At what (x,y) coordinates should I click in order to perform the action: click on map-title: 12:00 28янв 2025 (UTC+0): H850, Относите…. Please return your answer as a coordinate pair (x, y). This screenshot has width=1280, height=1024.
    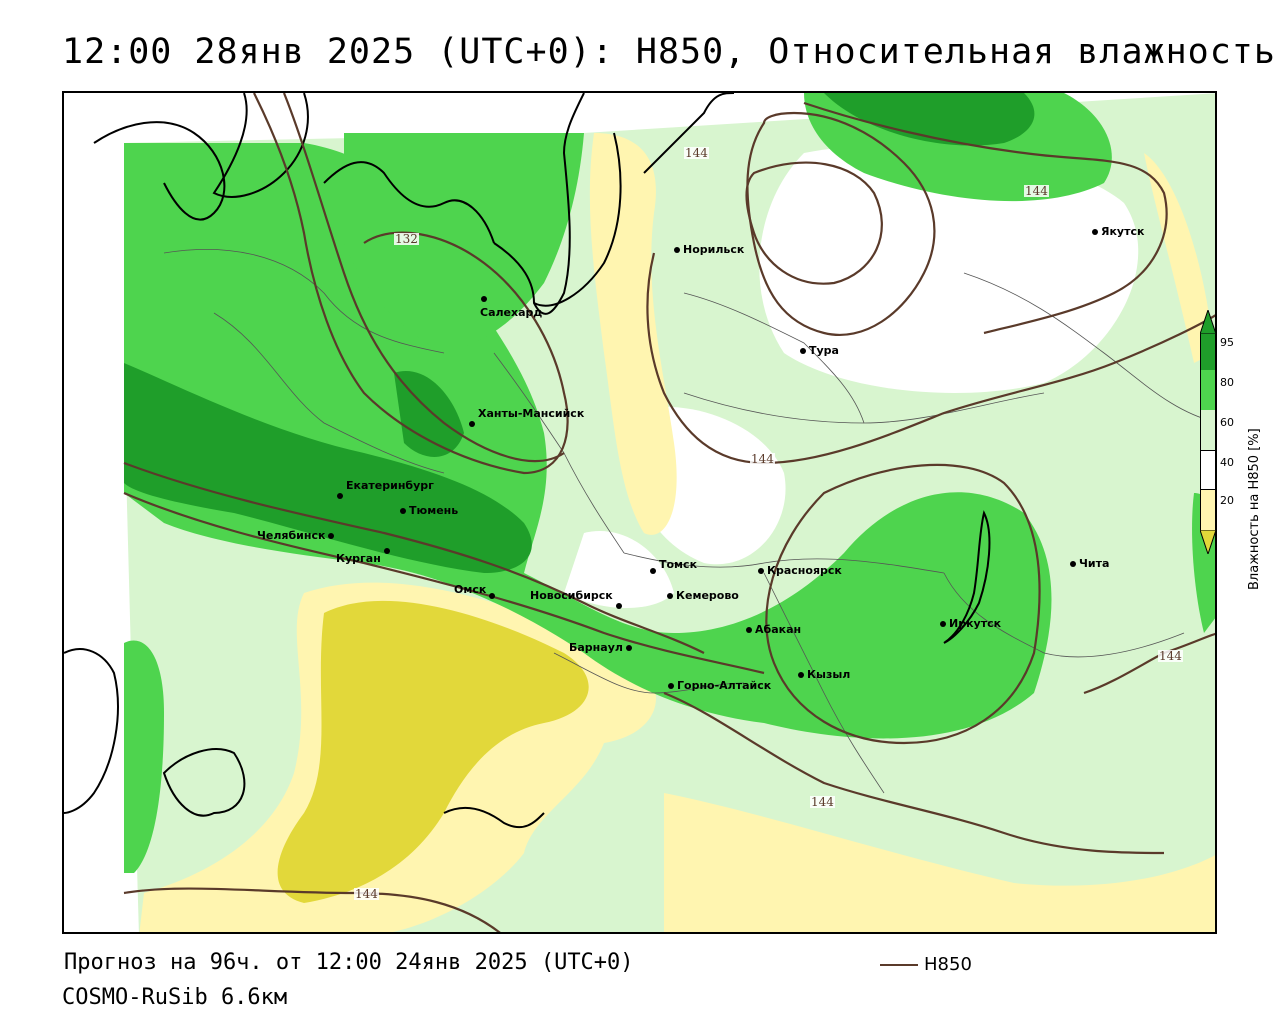
    Looking at the image, I should click on (669, 52).